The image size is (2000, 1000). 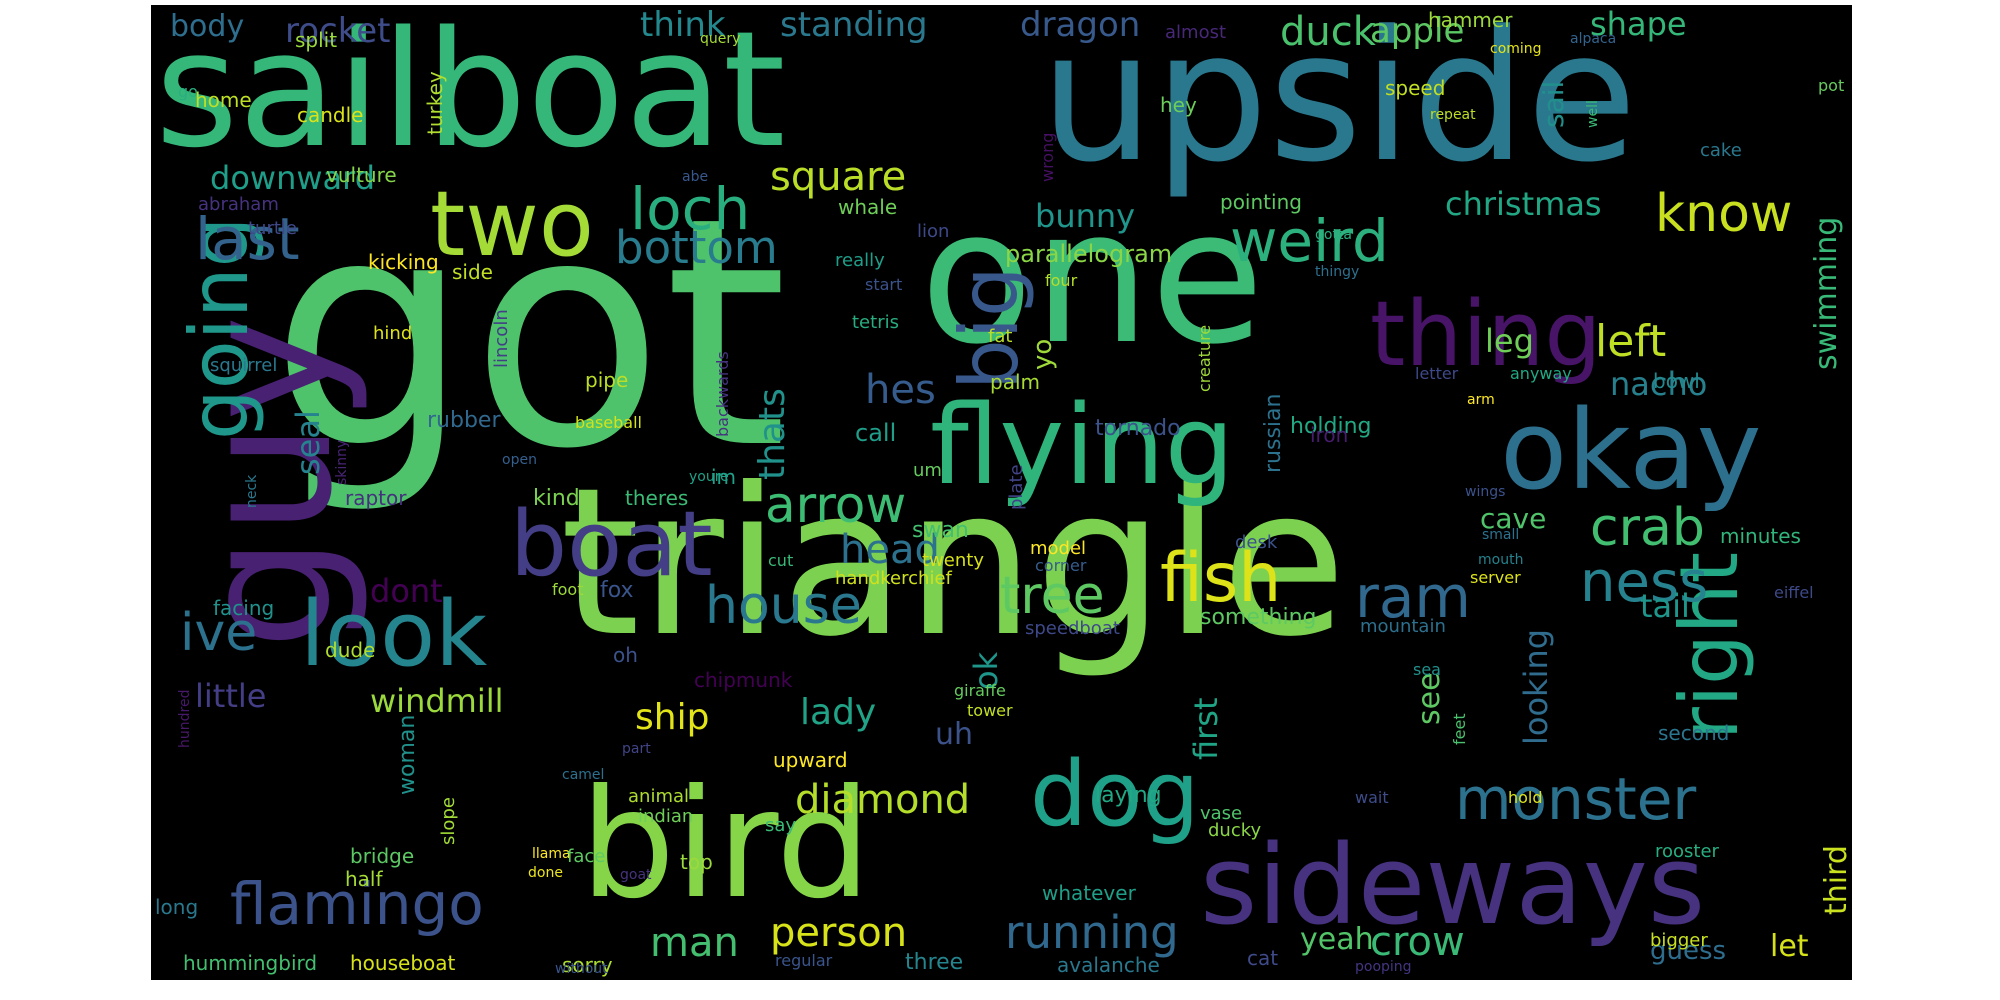 I want to click on word-crow: crow, so click(x=1417, y=942).